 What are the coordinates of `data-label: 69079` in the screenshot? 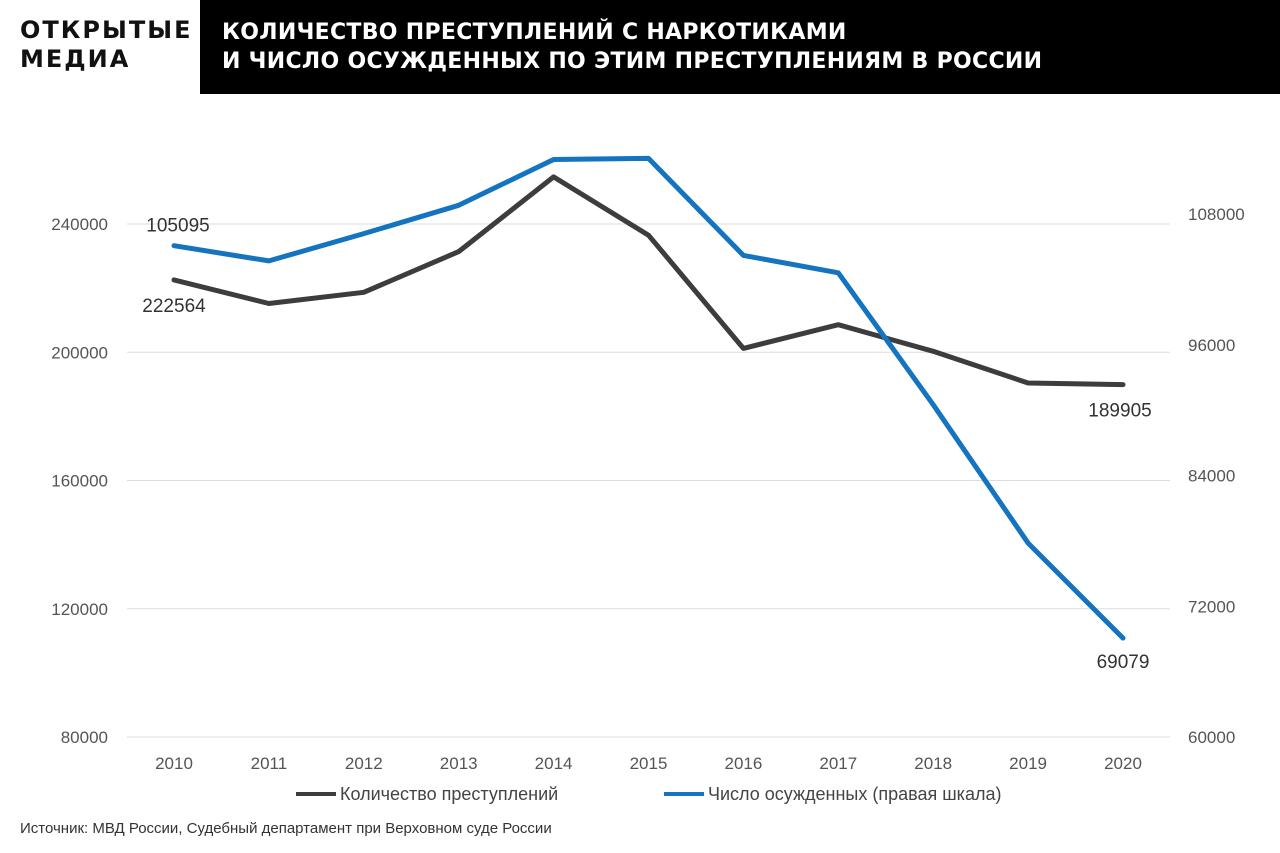 It's located at (1123, 662).